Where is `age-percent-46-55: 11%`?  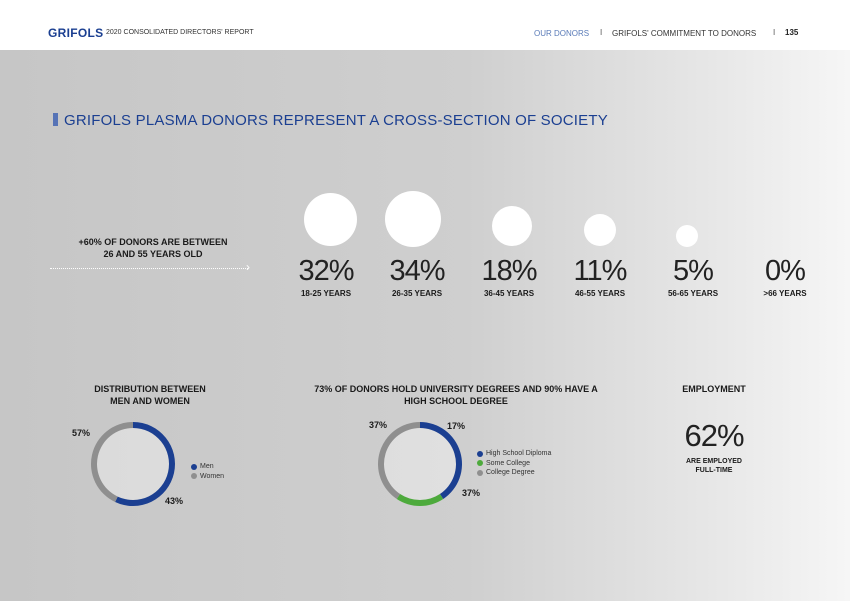
age-percent-46-55: 11% is located at coordinates (600, 271).